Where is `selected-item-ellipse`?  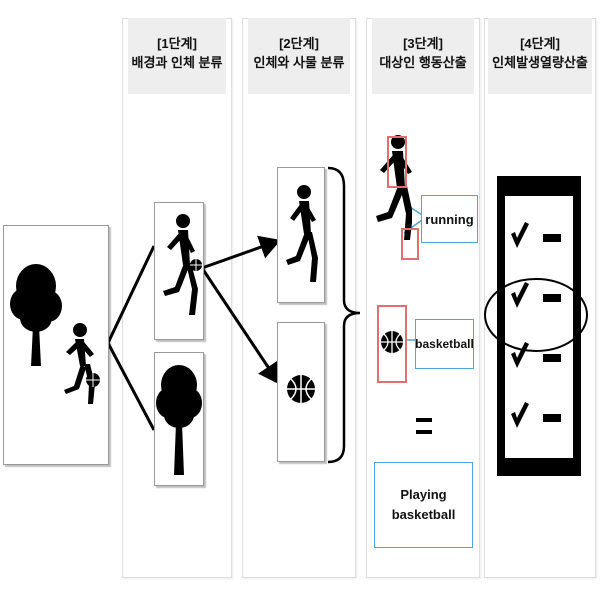 selected-item-ellipse is located at coordinates (537, 315).